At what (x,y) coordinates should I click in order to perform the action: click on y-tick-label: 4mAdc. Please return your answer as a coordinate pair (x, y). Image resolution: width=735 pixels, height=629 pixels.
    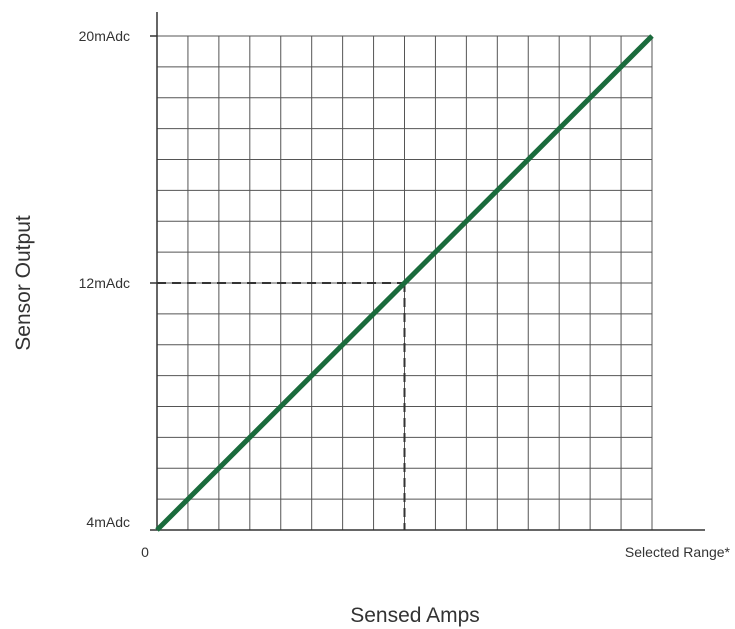
    Looking at the image, I should click on (108, 522).